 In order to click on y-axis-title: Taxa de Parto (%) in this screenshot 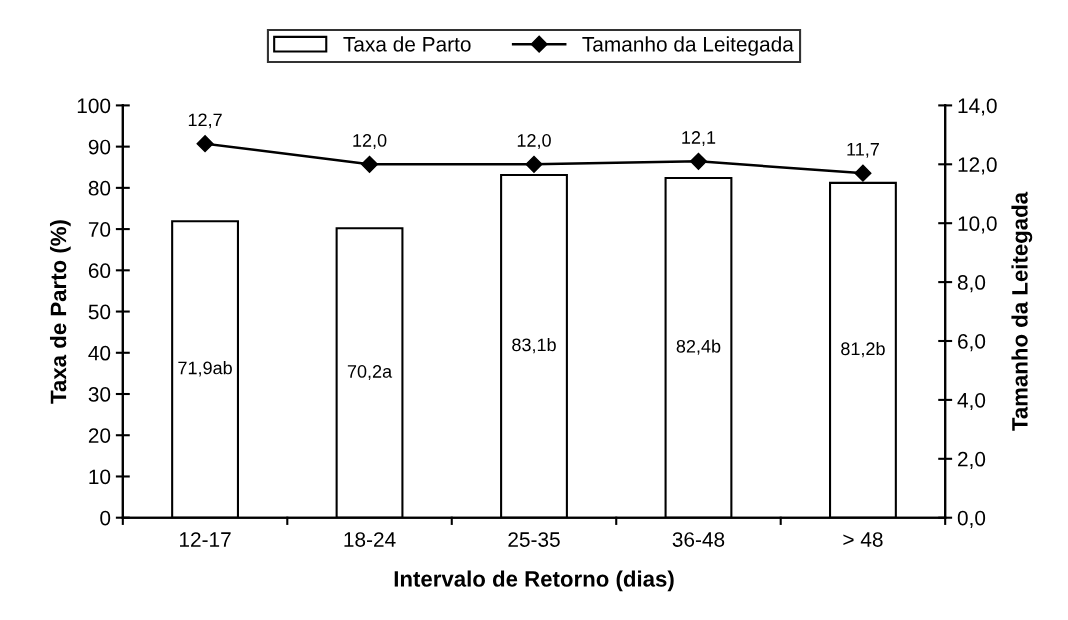, I will do `click(60, 312)`.